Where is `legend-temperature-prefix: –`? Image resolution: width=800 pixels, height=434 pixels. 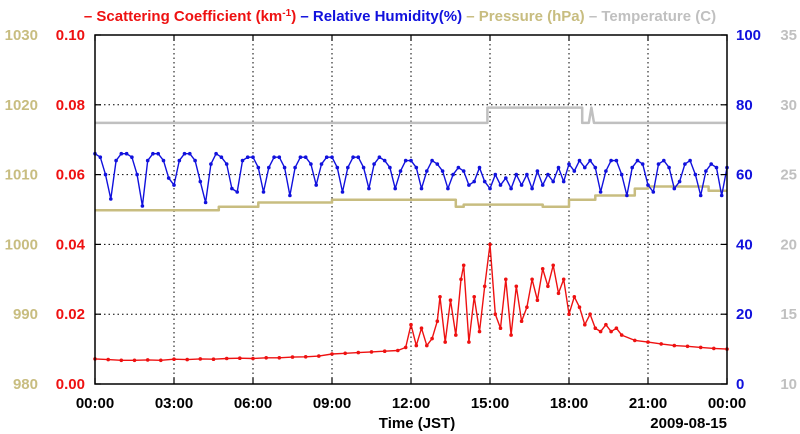 legend-temperature-prefix: – is located at coordinates (593, 16).